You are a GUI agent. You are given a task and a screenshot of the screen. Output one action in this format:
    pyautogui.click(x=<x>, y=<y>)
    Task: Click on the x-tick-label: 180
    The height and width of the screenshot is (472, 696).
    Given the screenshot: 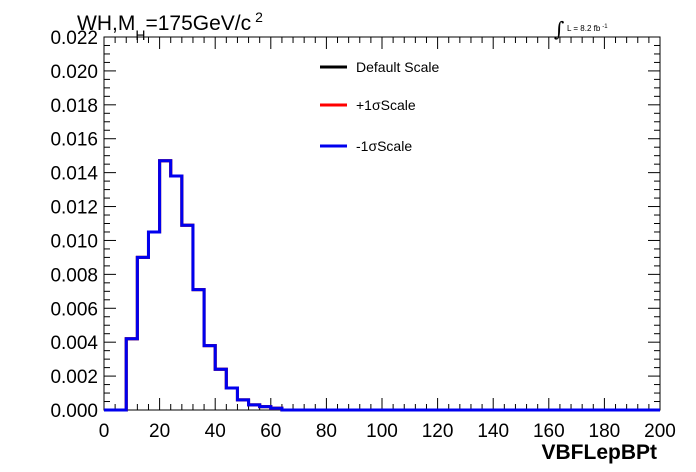 What is the action you would take?
    pyautogui.click(x=605, y=431)
    